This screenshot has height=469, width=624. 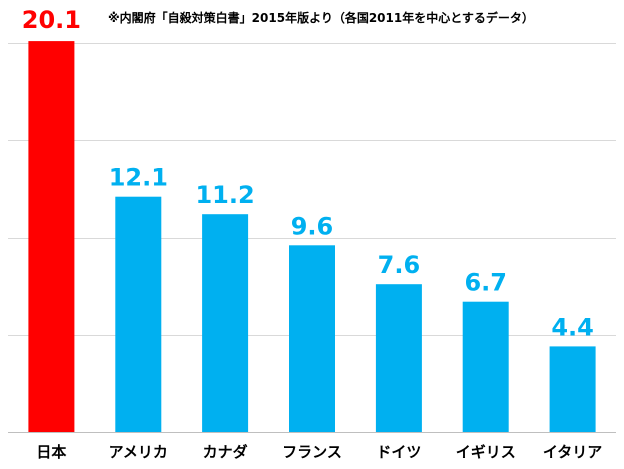 I want to click on data-label: 12.1, so click(x=138, y=178).